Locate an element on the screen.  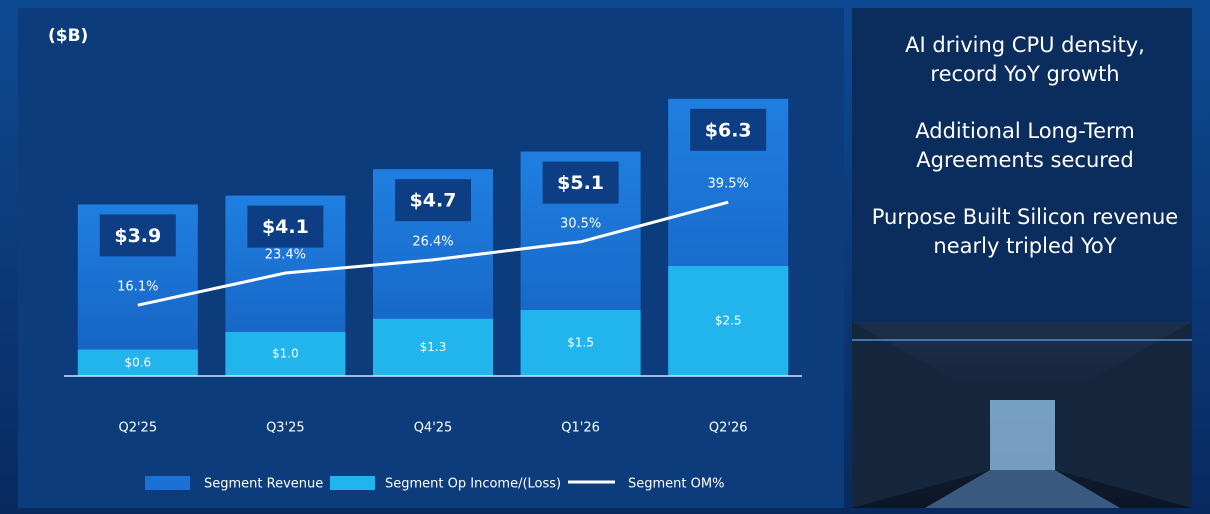
value-label: 30.5% is located at coordinates (580, 223).